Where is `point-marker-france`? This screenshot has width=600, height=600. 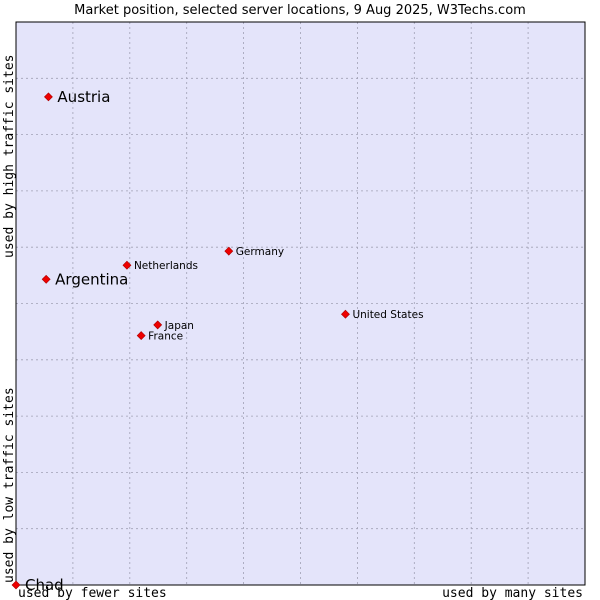
point-marker-france is located at coordinates (141, 336).